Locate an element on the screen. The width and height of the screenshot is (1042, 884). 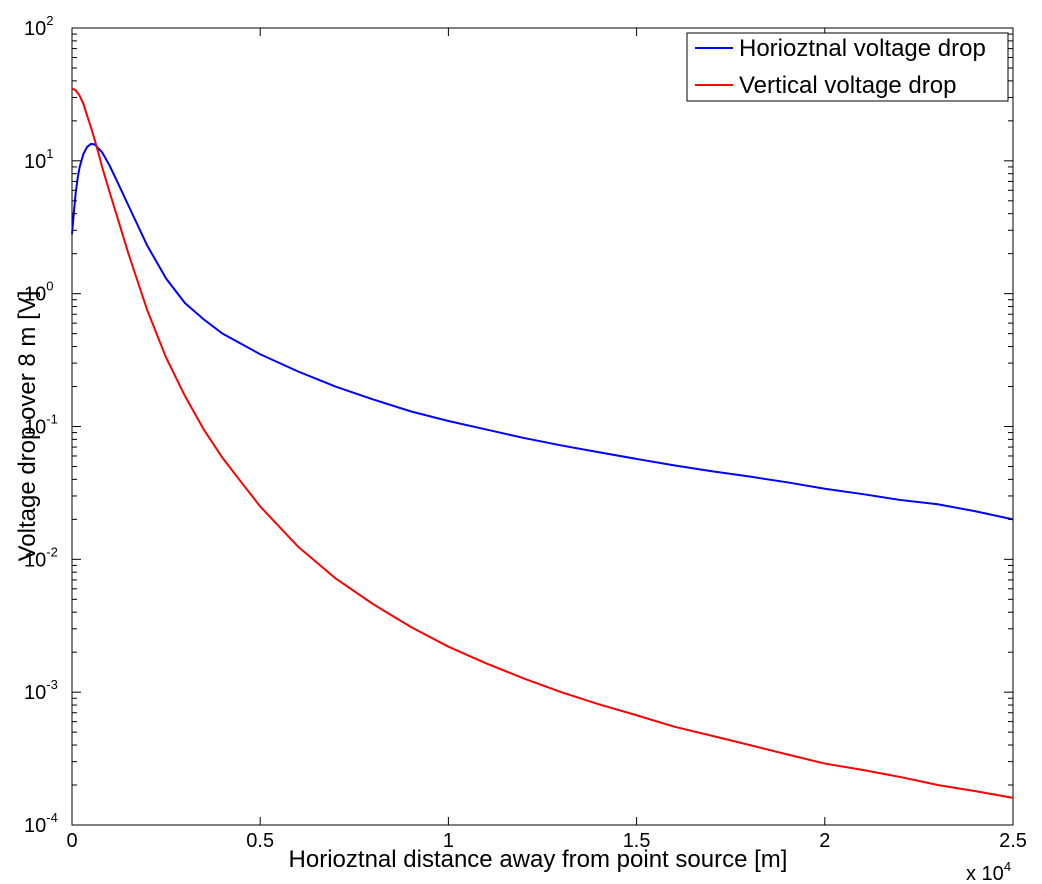
y-tick-label-exponent: -4 is located at coordinates (52, 817).